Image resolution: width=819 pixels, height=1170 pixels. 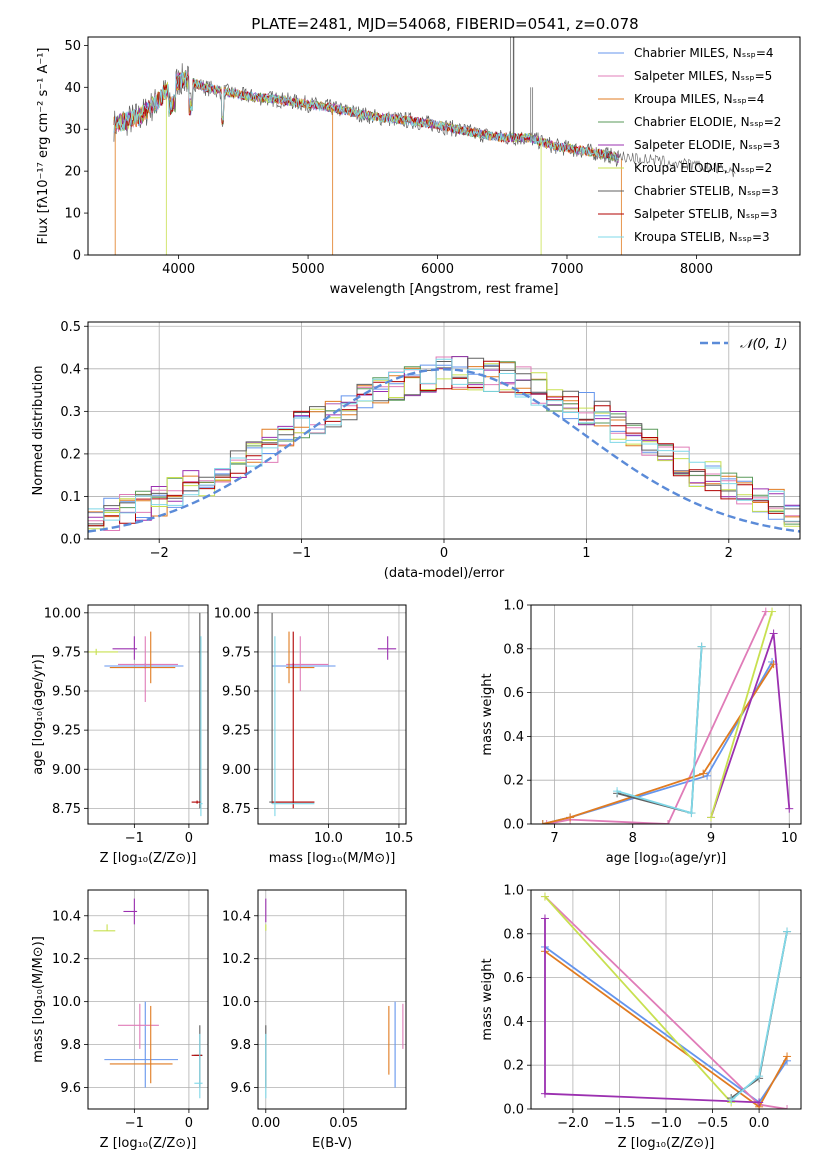 What do you see at coordinates (66, 692) in the screenshot?
I see `y-tick-label: 9.50` at bounding box center [66, 692].